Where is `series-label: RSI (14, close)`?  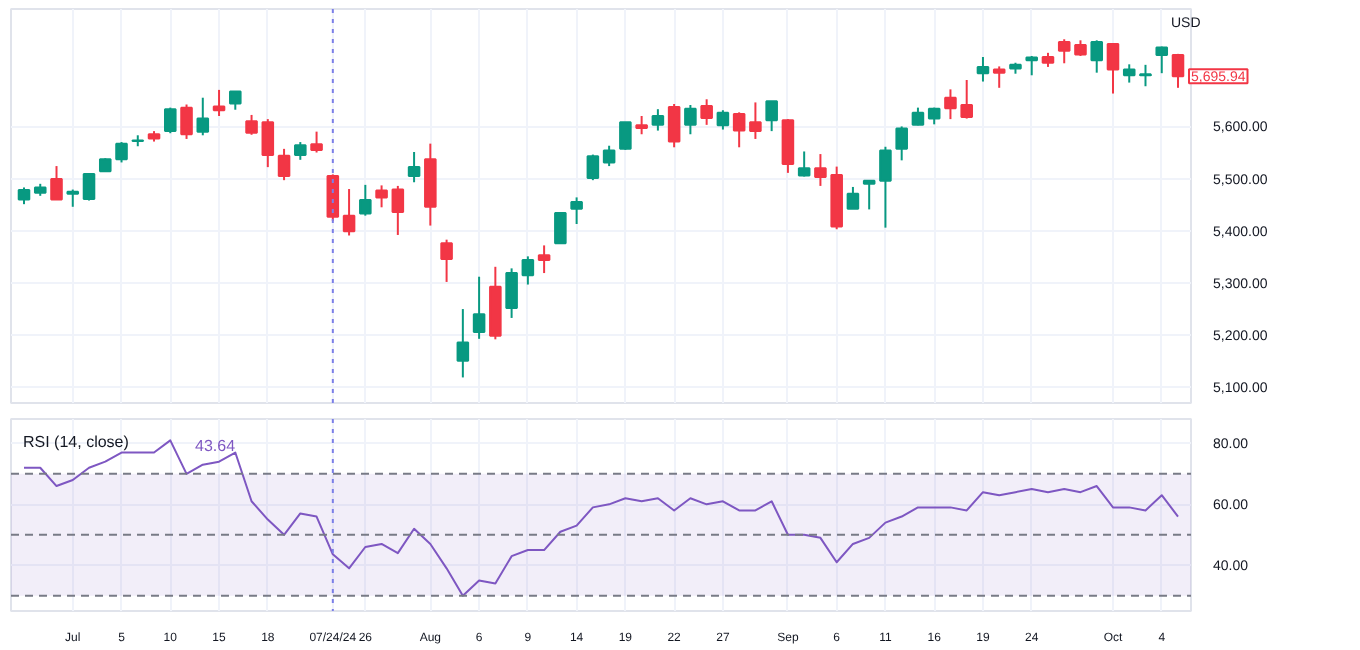 series-label: RSI (14, close) is located at coordinates (76, 442).